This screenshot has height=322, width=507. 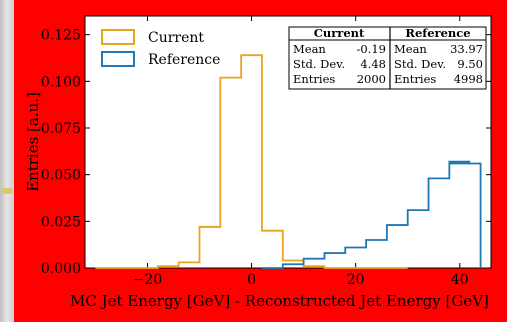 What do you see at coordinates (460, 280) in the screenshot?
I see `x-tick-label: 40` at bounding box center [460, 280].